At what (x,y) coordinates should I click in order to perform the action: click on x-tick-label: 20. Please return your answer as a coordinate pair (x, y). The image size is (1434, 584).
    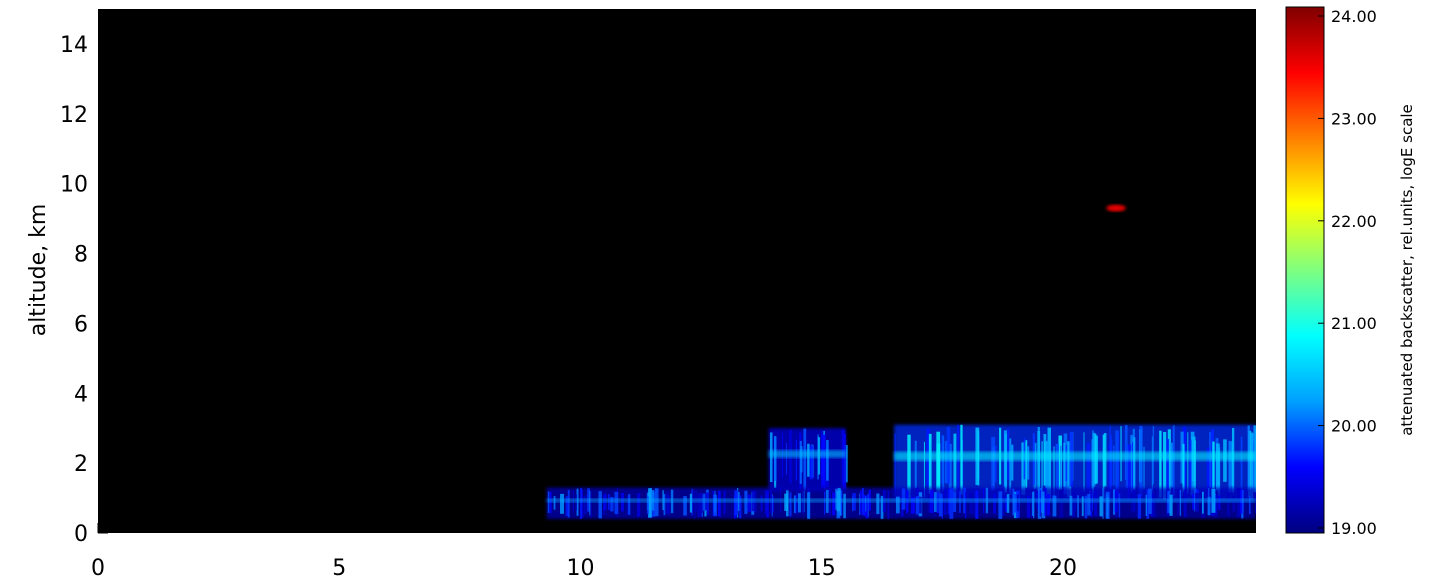
    Looking at the image, I should click on (1063, 568).